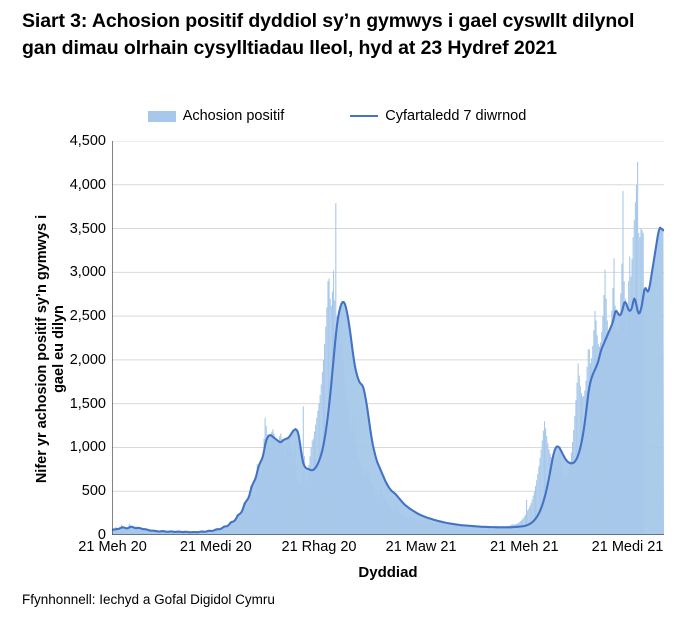 The width and height of the screenshot is (674, 617). Describe the element at coordinates (524, 547) in the screenshot. I see `x-axis-tick-label: 21 Meh 21` at that location.